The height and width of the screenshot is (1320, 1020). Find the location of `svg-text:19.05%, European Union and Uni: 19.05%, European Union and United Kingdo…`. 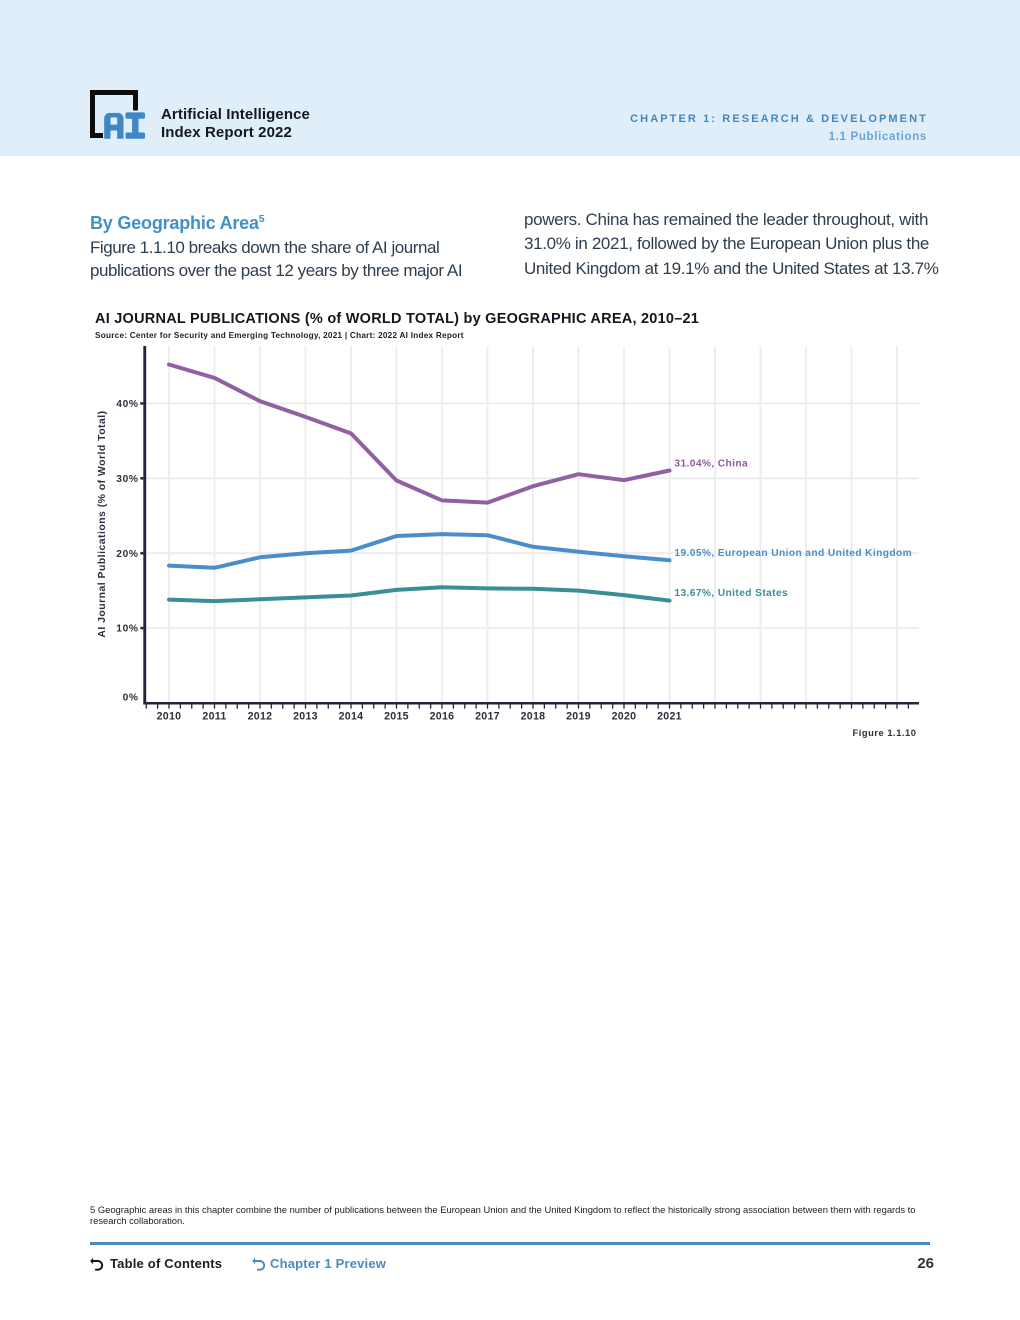

svg-text:19.05%, European Union and Uni: 19.05%, European Union and United Kingdo… is located at coordinates (793, 553).